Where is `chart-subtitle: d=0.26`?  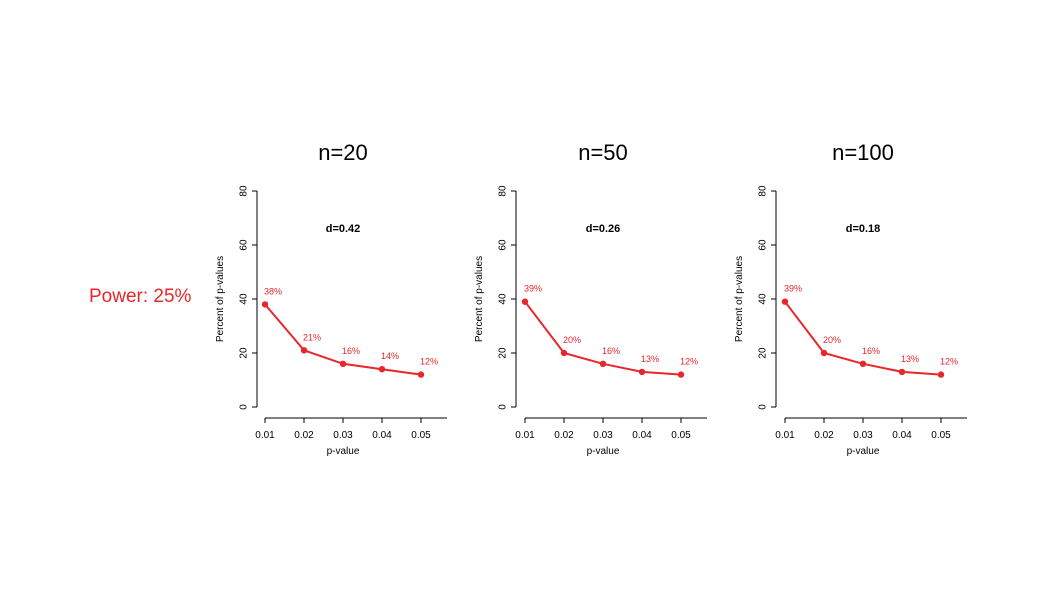
chart-subtitle: d=0.26 is located at coordinates (603, 229).